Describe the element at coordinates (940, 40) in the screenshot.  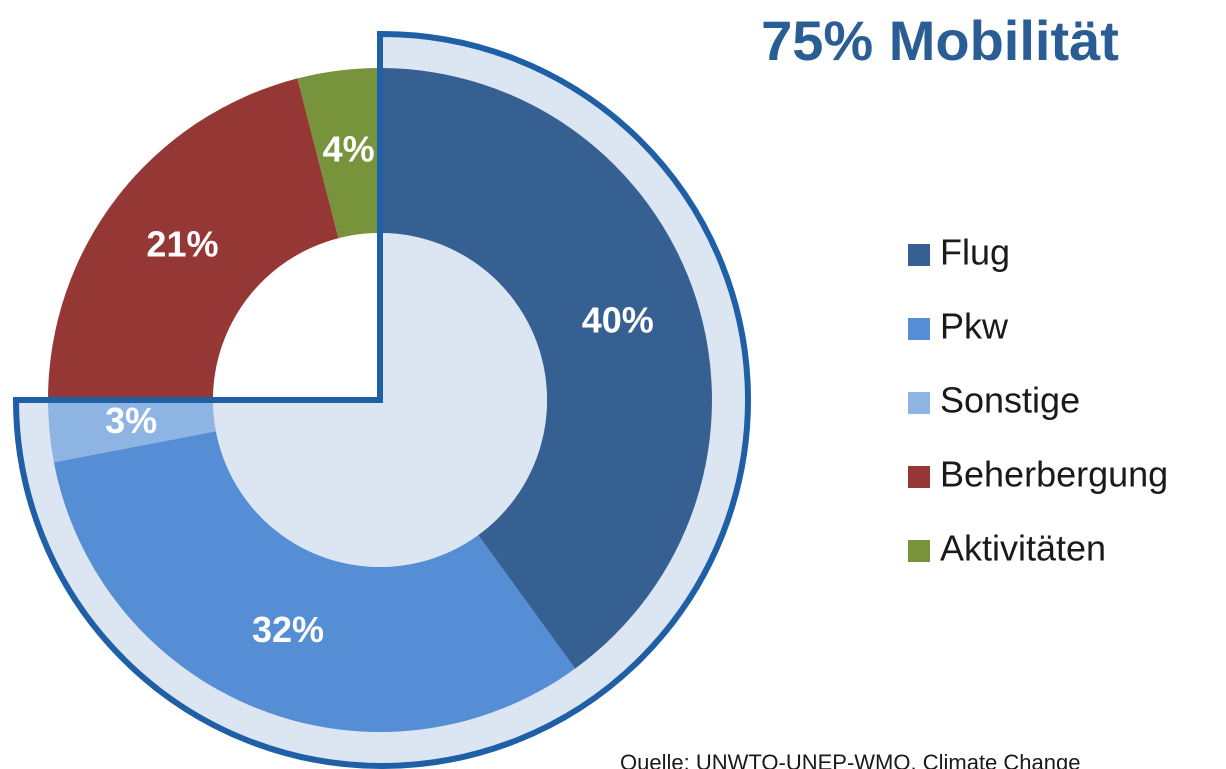
I see `chart-title: 75% Mobilität` at that location.